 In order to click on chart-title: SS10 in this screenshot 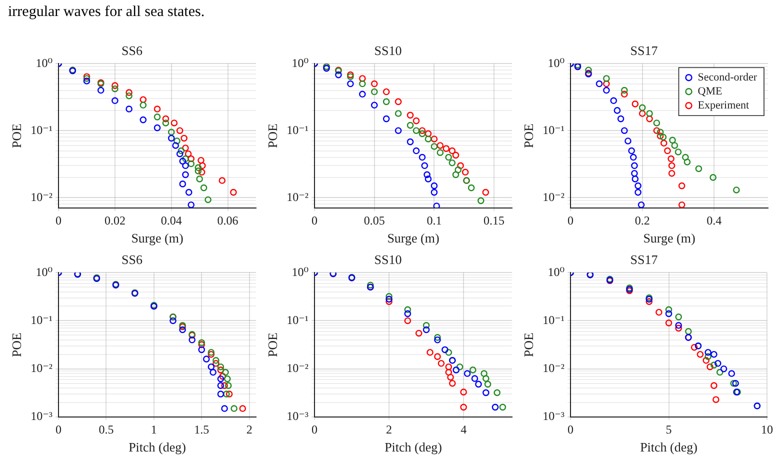, I will do `click(388, 50)`.